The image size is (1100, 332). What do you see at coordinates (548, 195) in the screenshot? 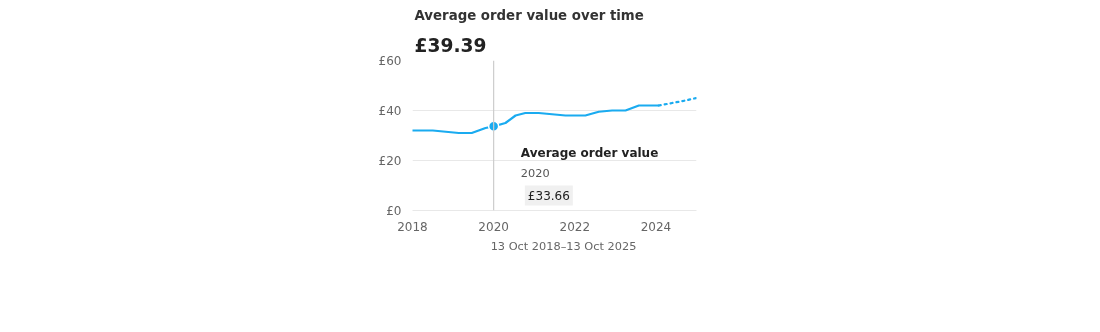
I see `annotation: £33.66` at bounding box center [548, 195].